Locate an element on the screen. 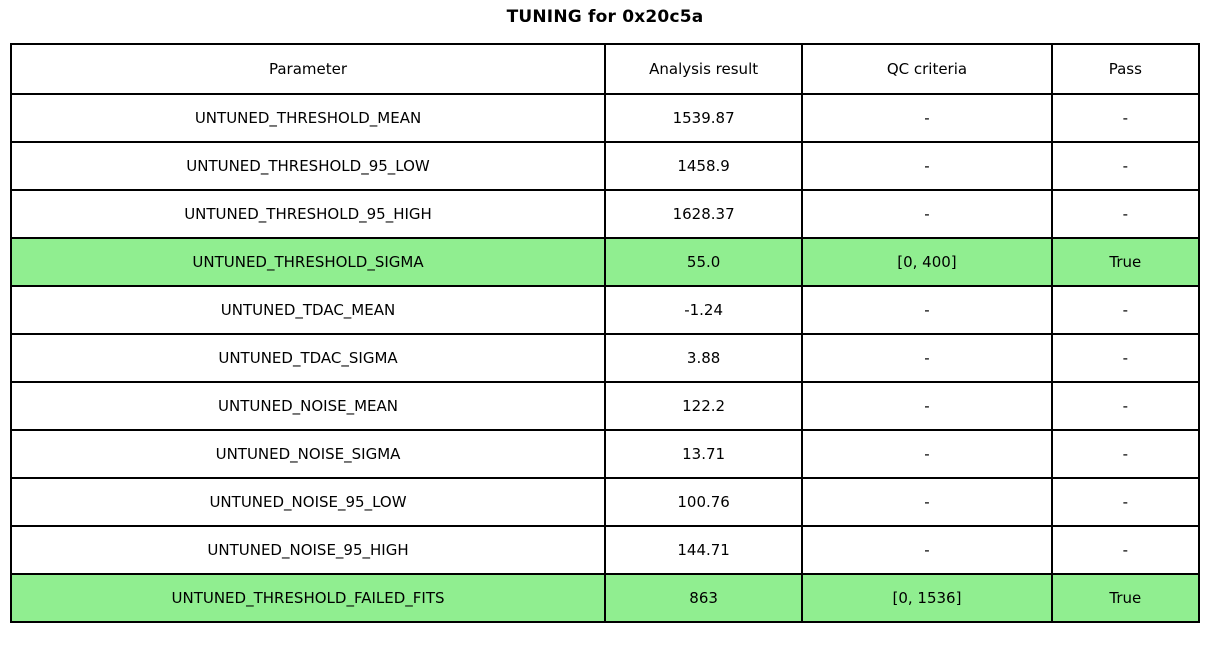 This screenshot has width=1210, height=655. analysis-result-cell: 1539.87 is located at coordinates (704, 118).